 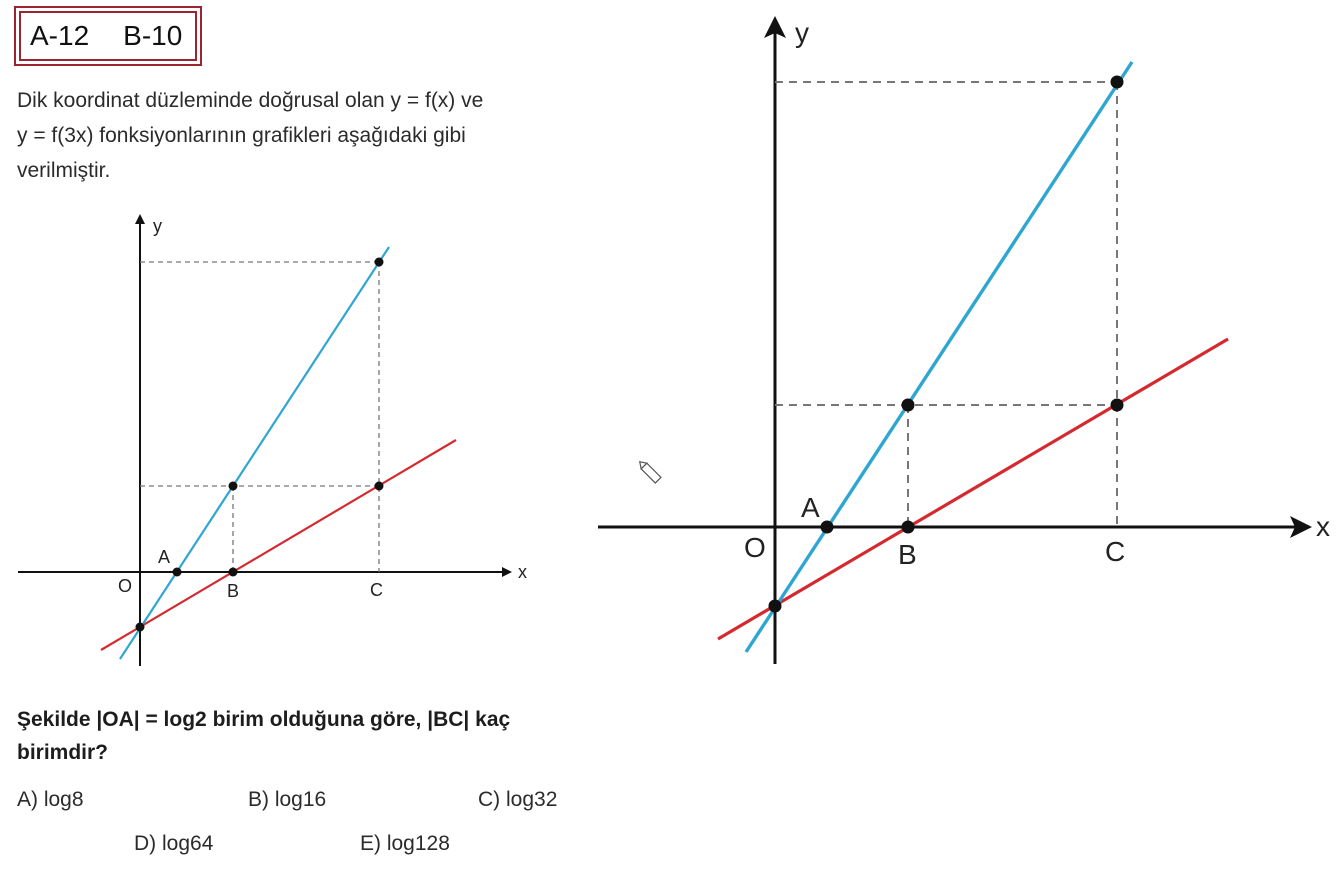 What do you see at coordinates (810, 507) in the screenshot?
I see `large-label-a: A` at bounding box center [810, 507].